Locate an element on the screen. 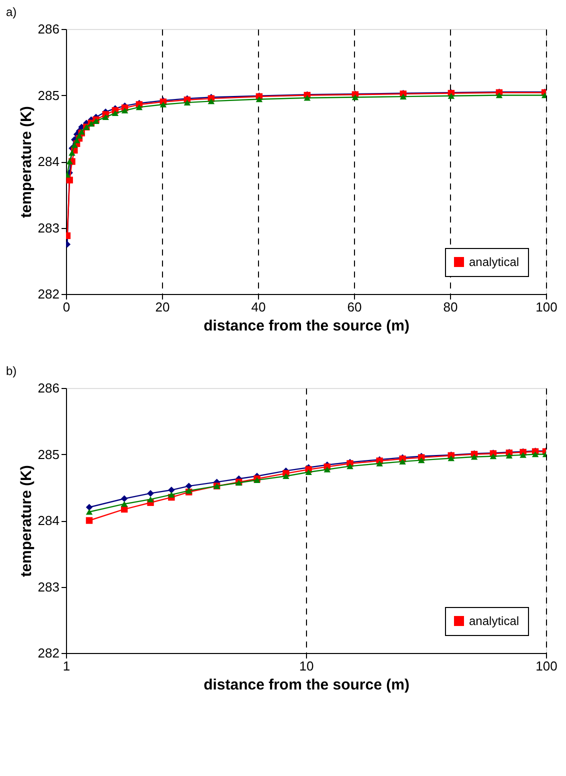 Image resolution: width=566 pixels, height=776 pixels. x-tick-label: 0 is located at coordinates (66, 307).